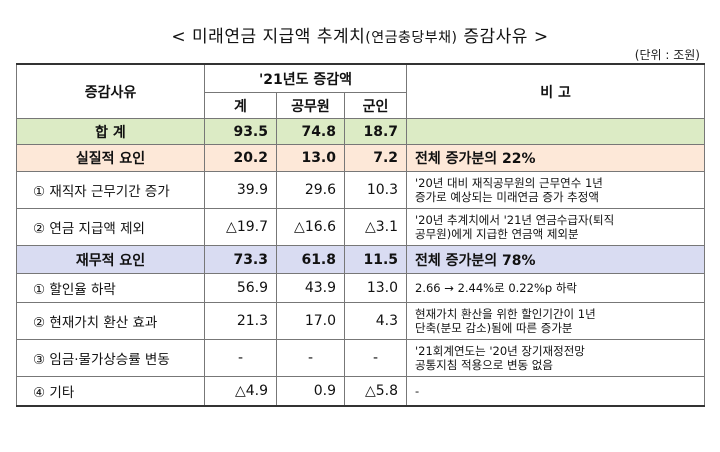 The width and height of the screenshot is (720, 452). Describe the element at coordinates (240, 391) in the screenshot. I see `cell-total: △4.9` at that location.